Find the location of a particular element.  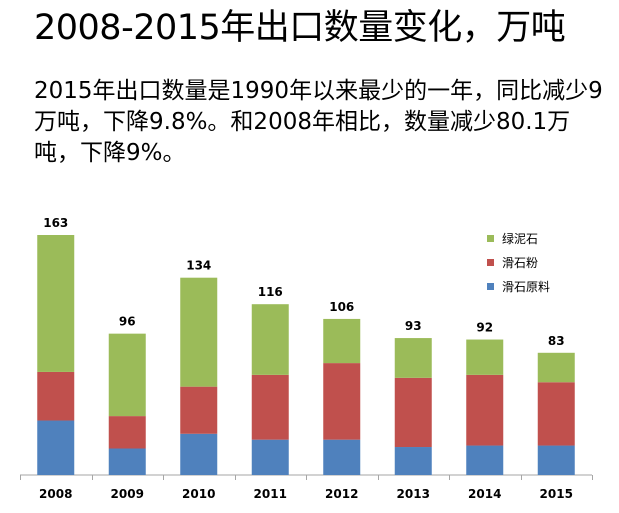

x-tick-label: 2015 is located at coordinates (556, 494).